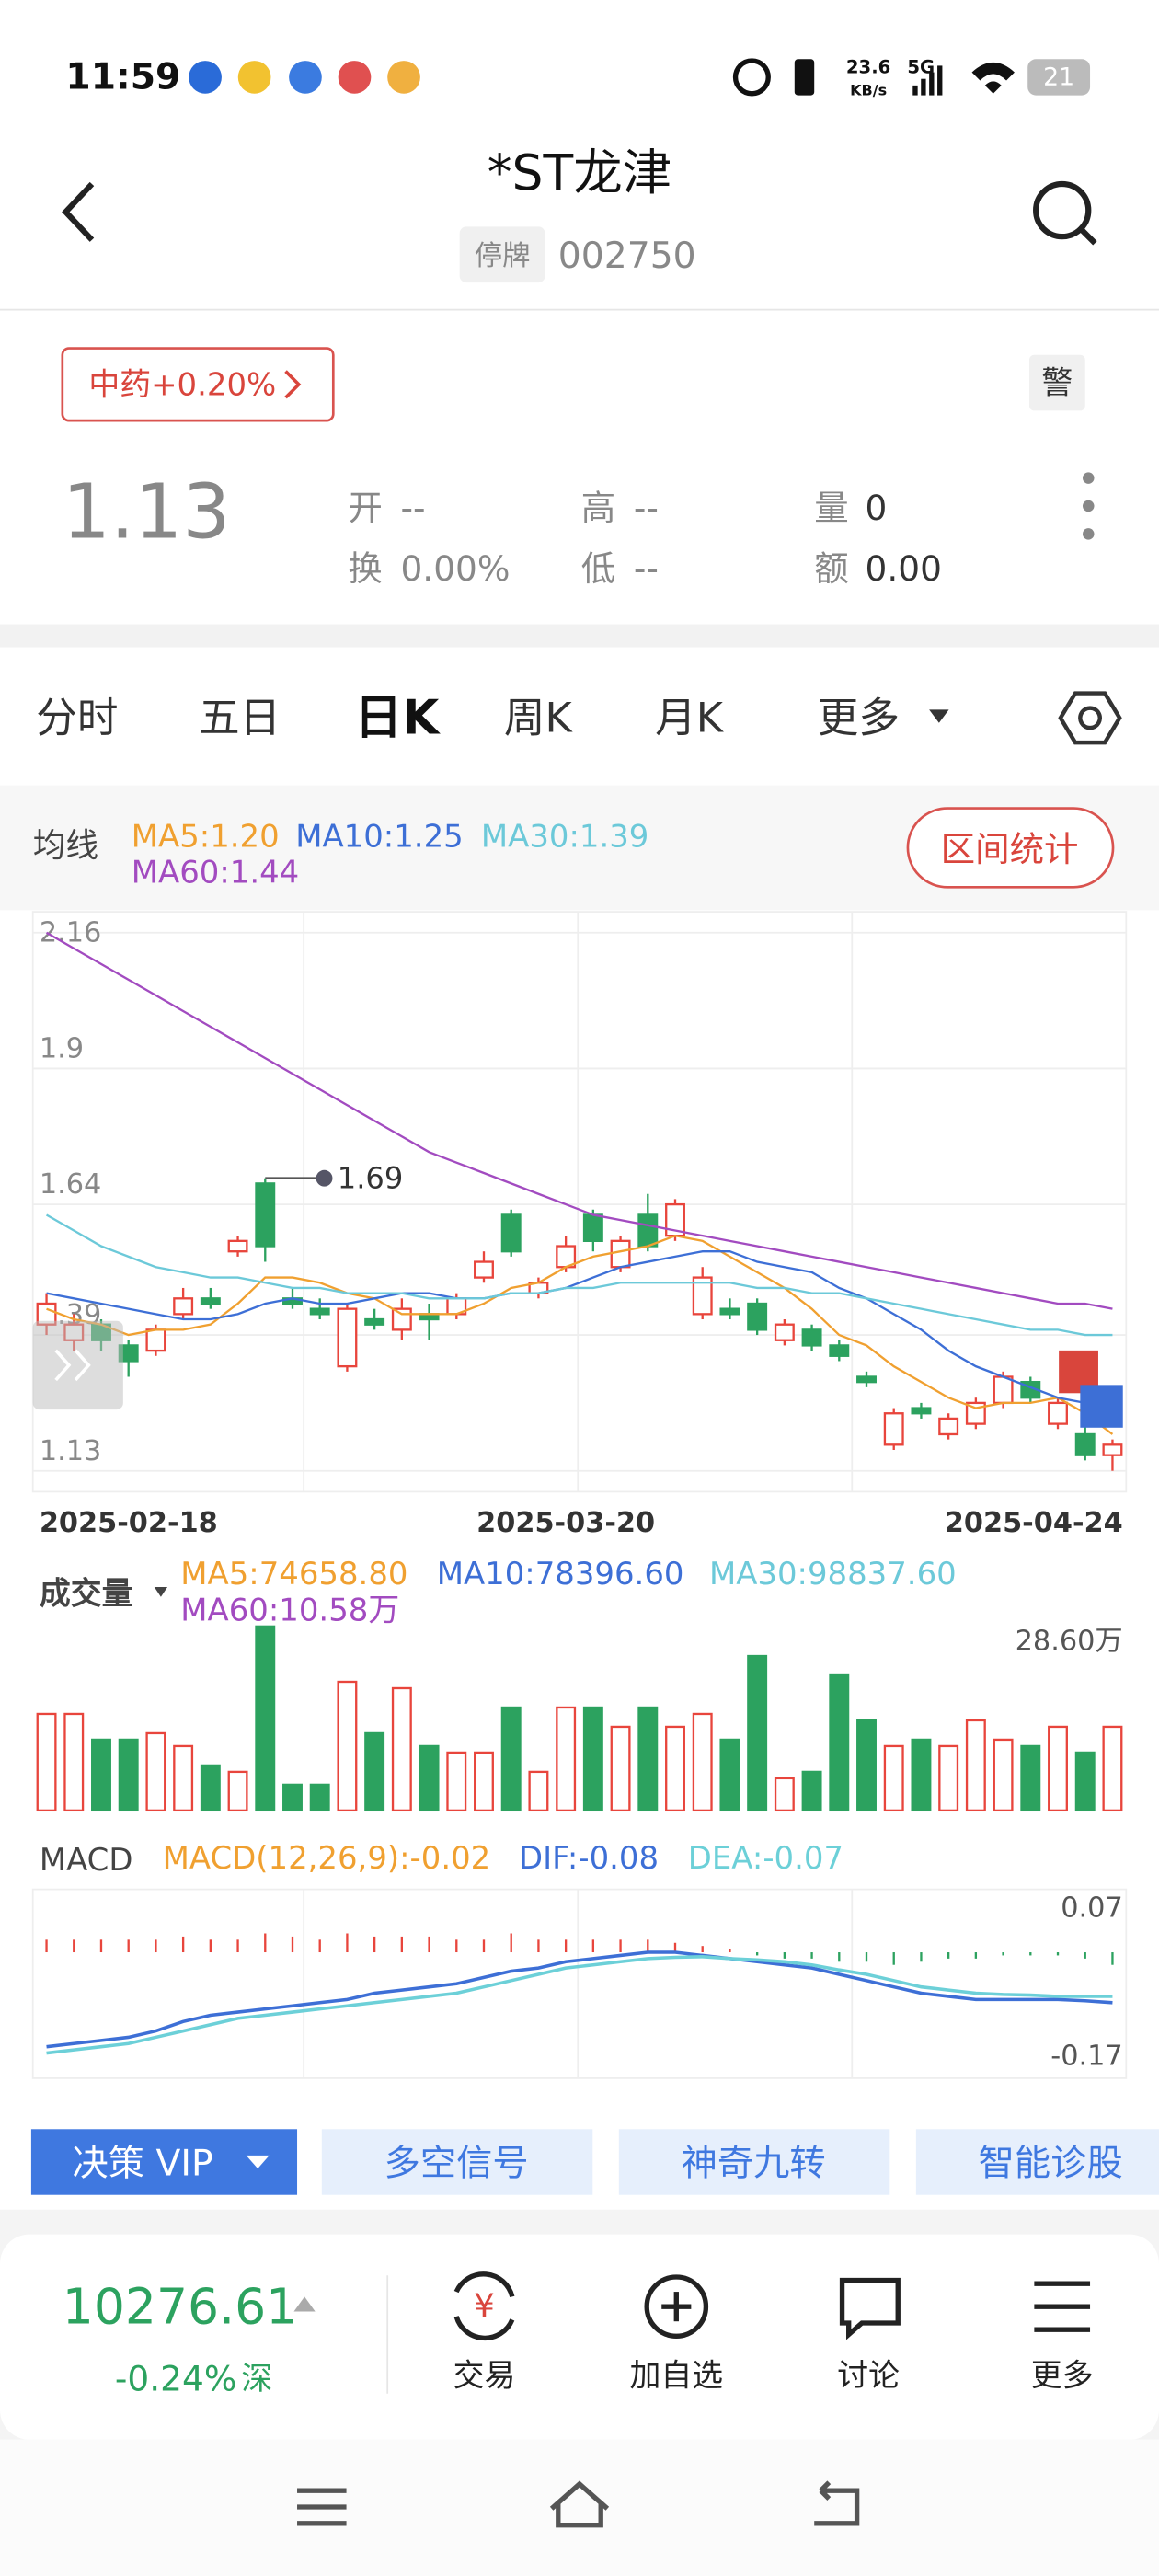 This screenshot has width=1159, height=2576. What do you see at coordinates (502, 254) in the screenshot?
I see `status-badge` at bounding box center [502, 254].